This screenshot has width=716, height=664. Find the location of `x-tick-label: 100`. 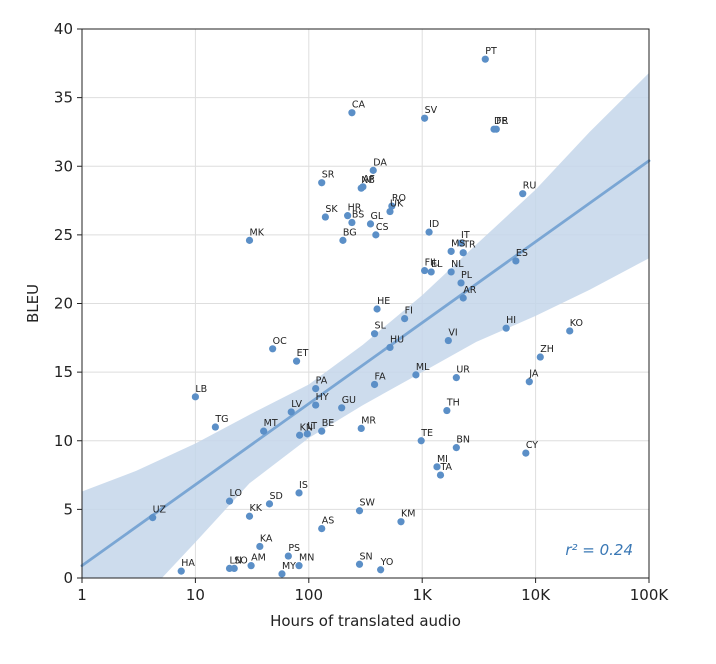

x-tick-label: 100 is located at coordinates (308, 595).